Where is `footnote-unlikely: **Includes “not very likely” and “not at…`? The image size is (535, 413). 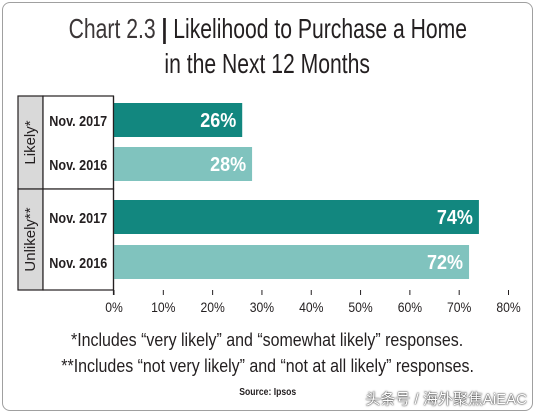
footnote-unlikely: **Includes “not very likely” and “not at… is located at coordinates (267, 366).